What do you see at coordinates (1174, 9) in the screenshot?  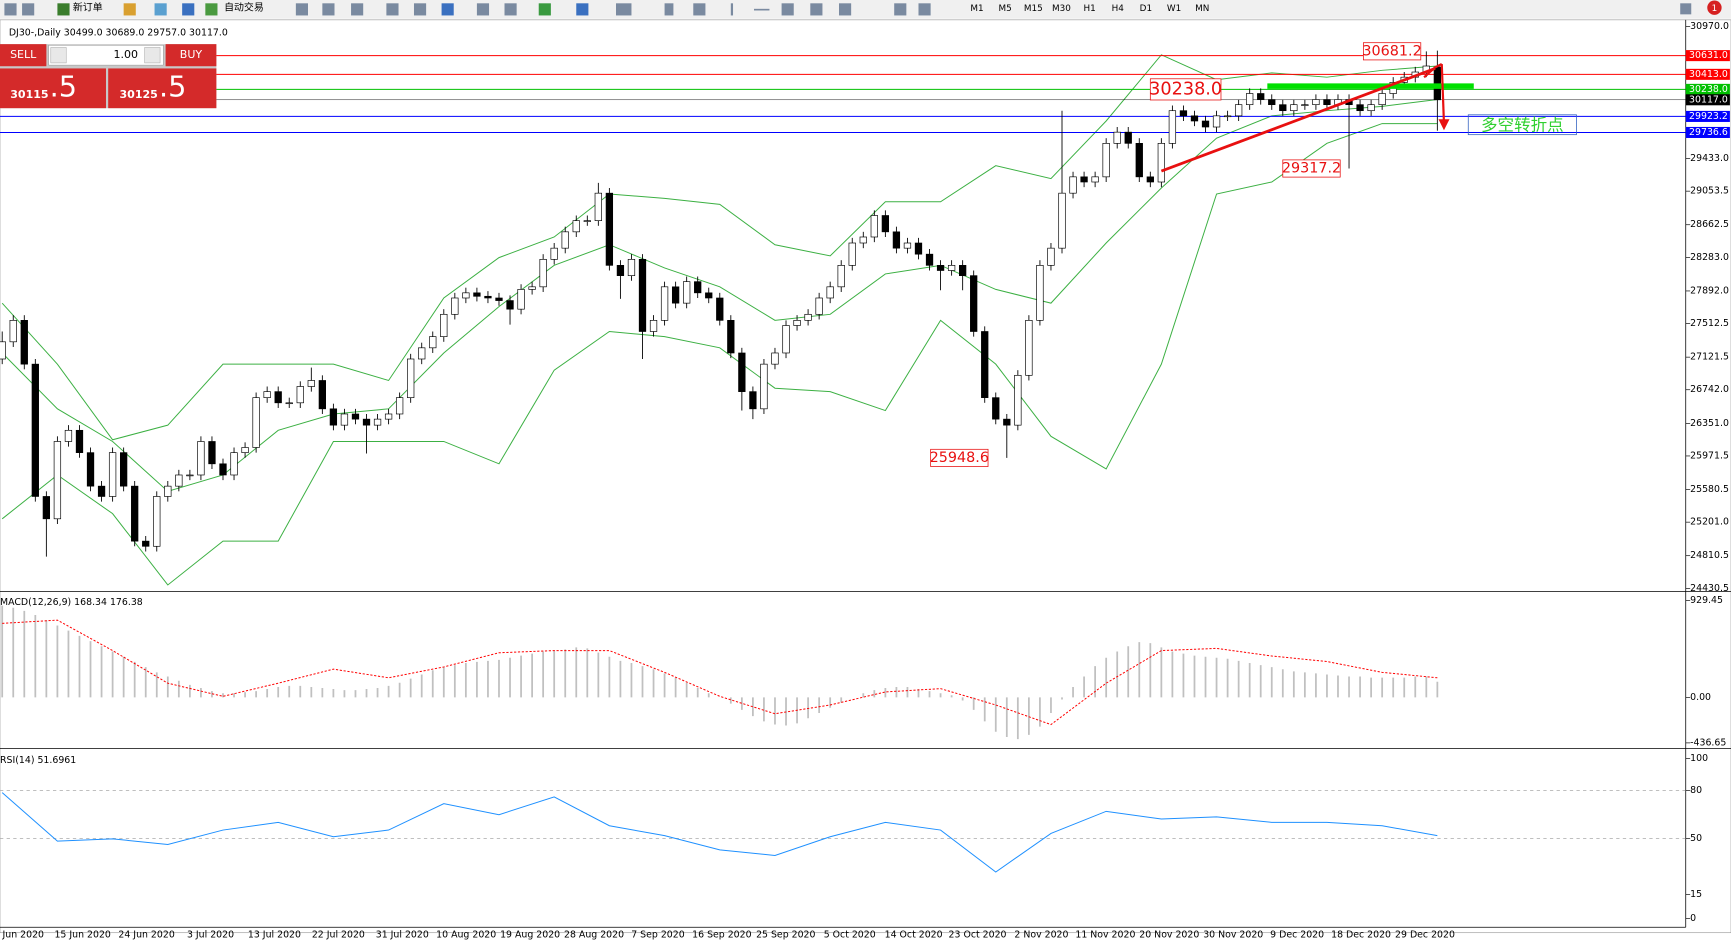 I see `timeframe-button: W1` at bounding box center [1174, 9].